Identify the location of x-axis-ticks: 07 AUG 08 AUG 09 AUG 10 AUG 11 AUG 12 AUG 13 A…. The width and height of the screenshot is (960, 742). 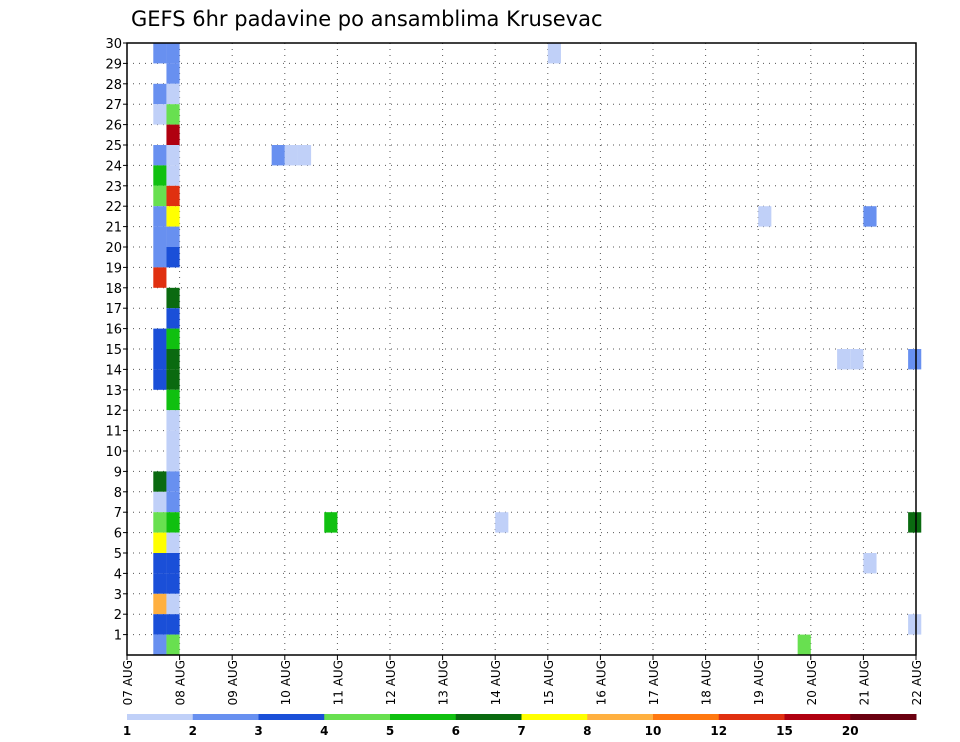
(522, 680).